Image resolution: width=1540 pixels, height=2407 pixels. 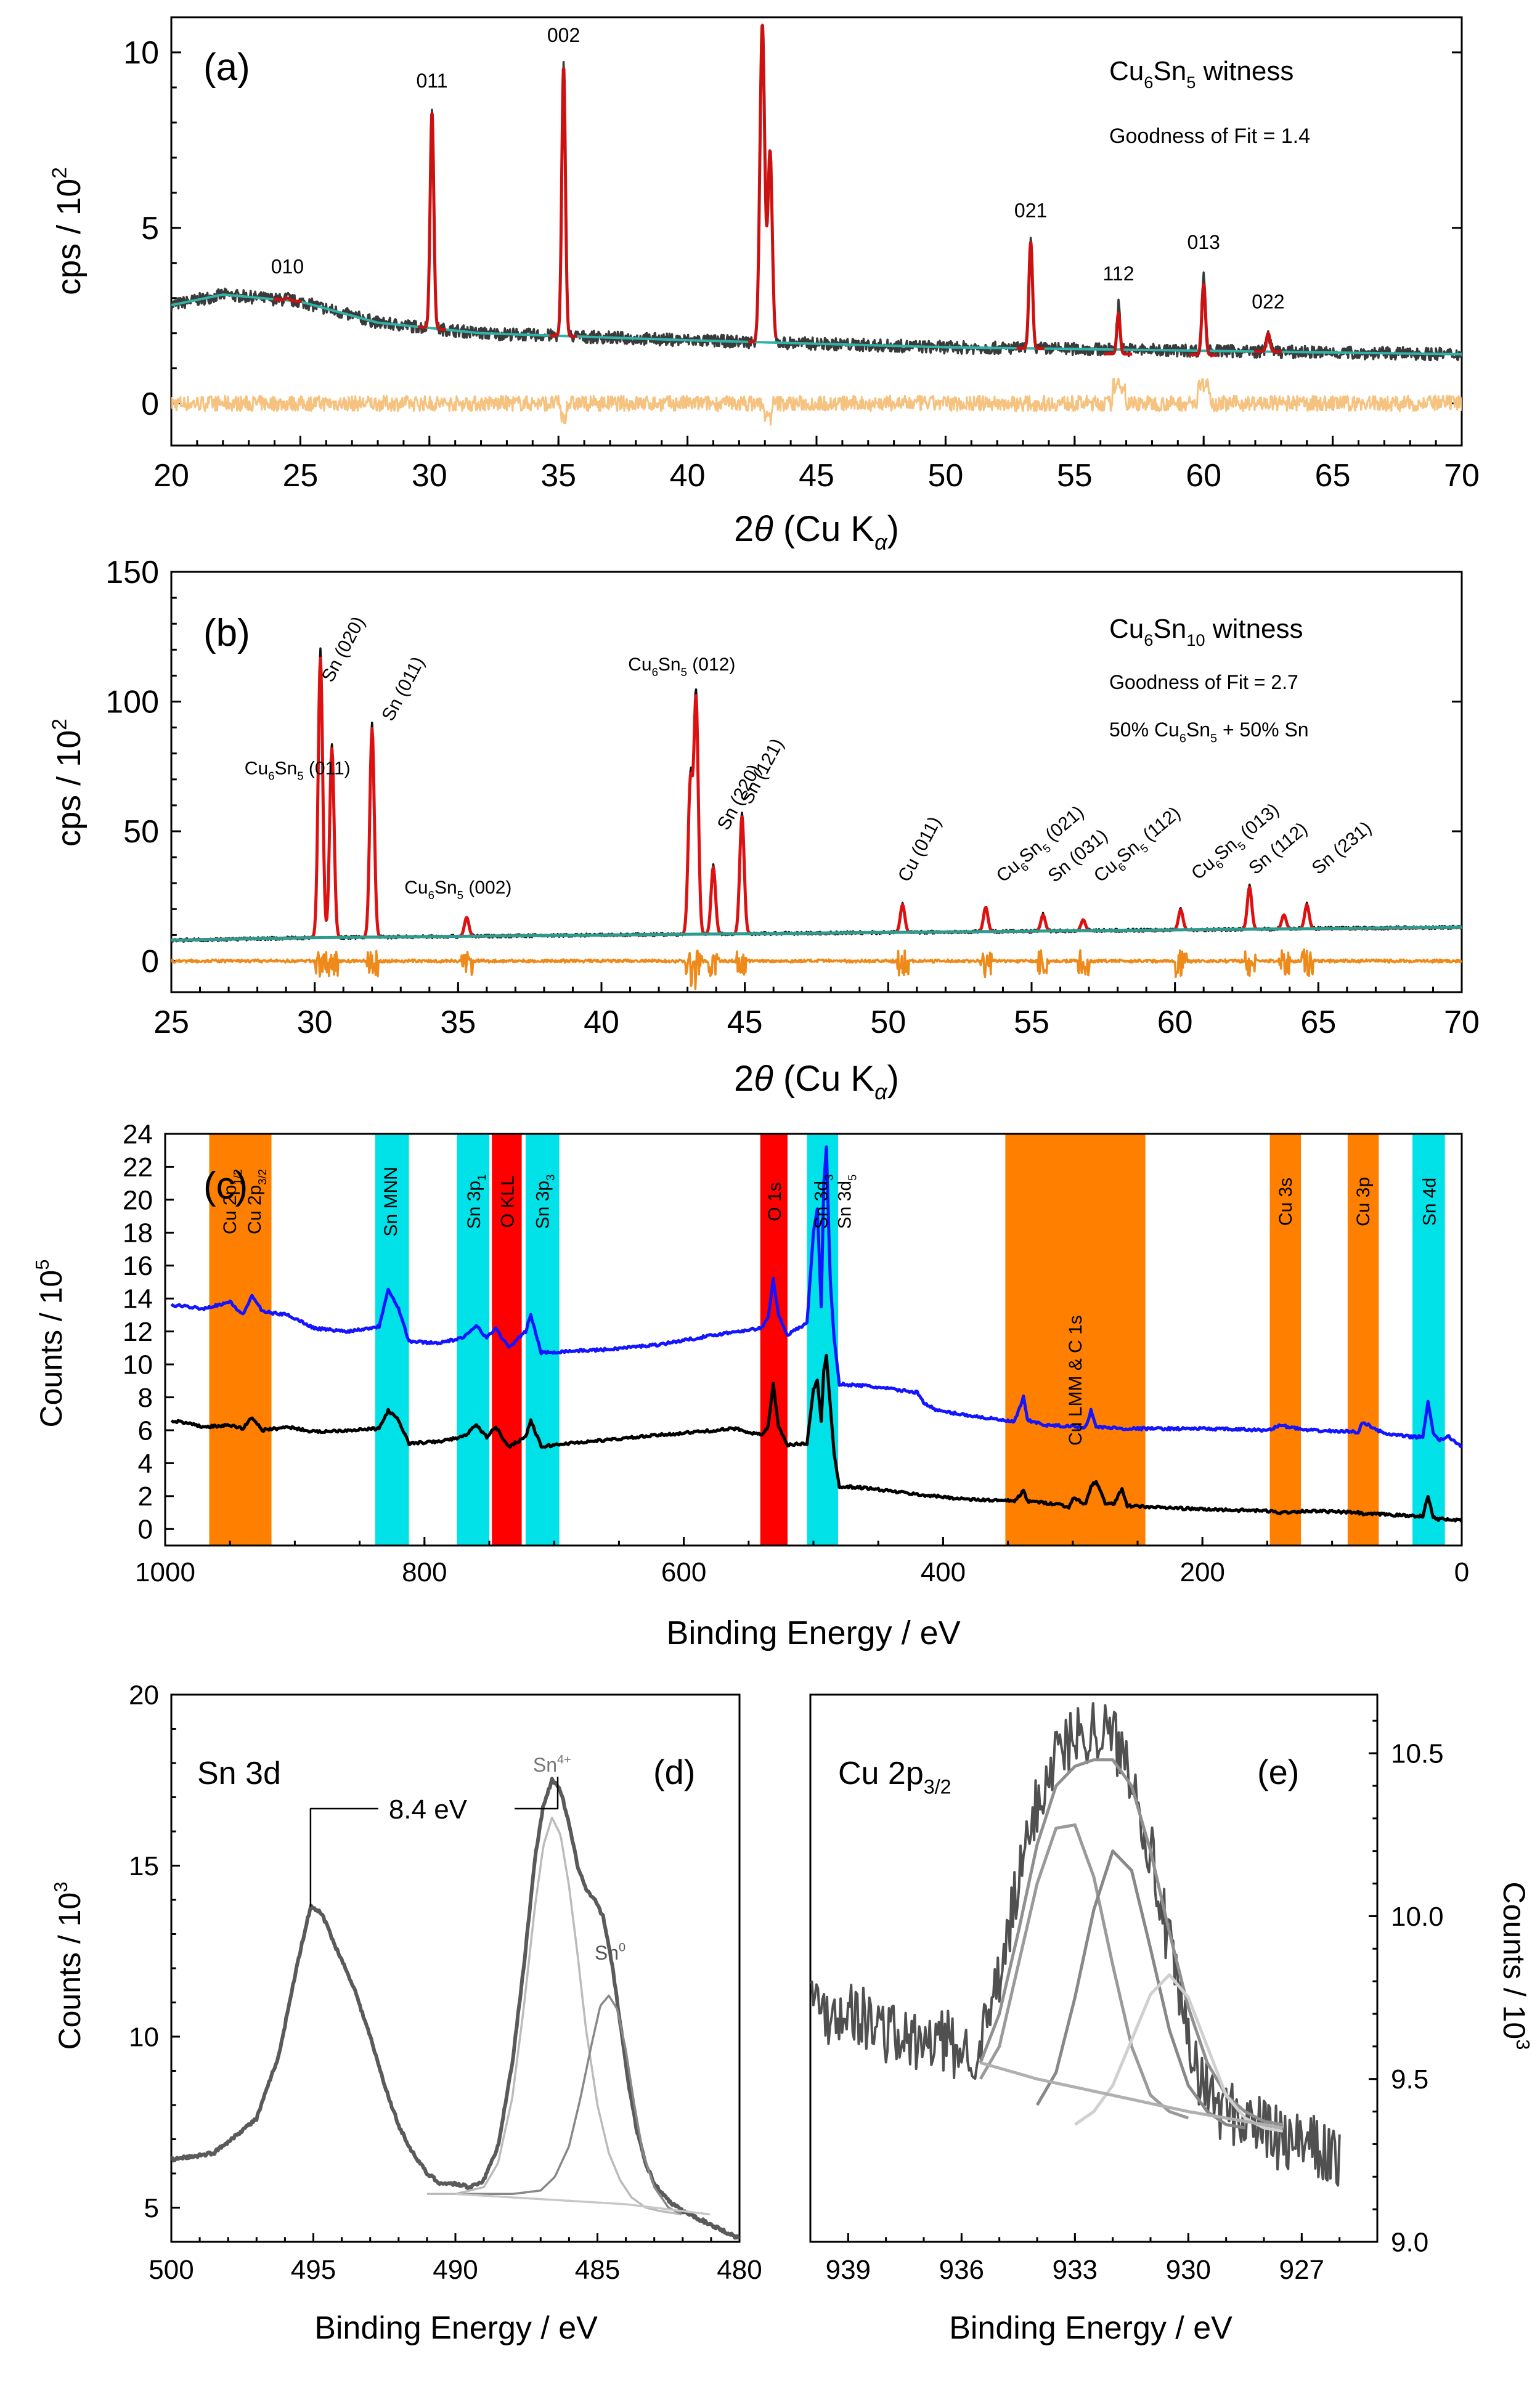 What do you see at coordinates (171, 476) in the screenshot?
I see `x-tick-label: 20` at bounding box center [171, 476].